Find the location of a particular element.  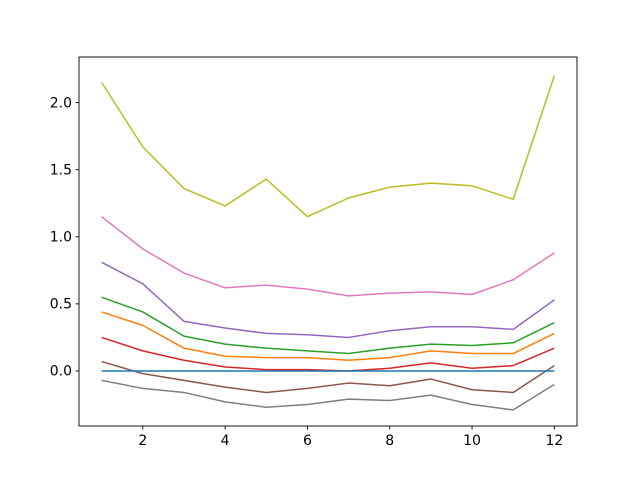

x-axis-tick-label: 2 is located at coordinates (142, 441).